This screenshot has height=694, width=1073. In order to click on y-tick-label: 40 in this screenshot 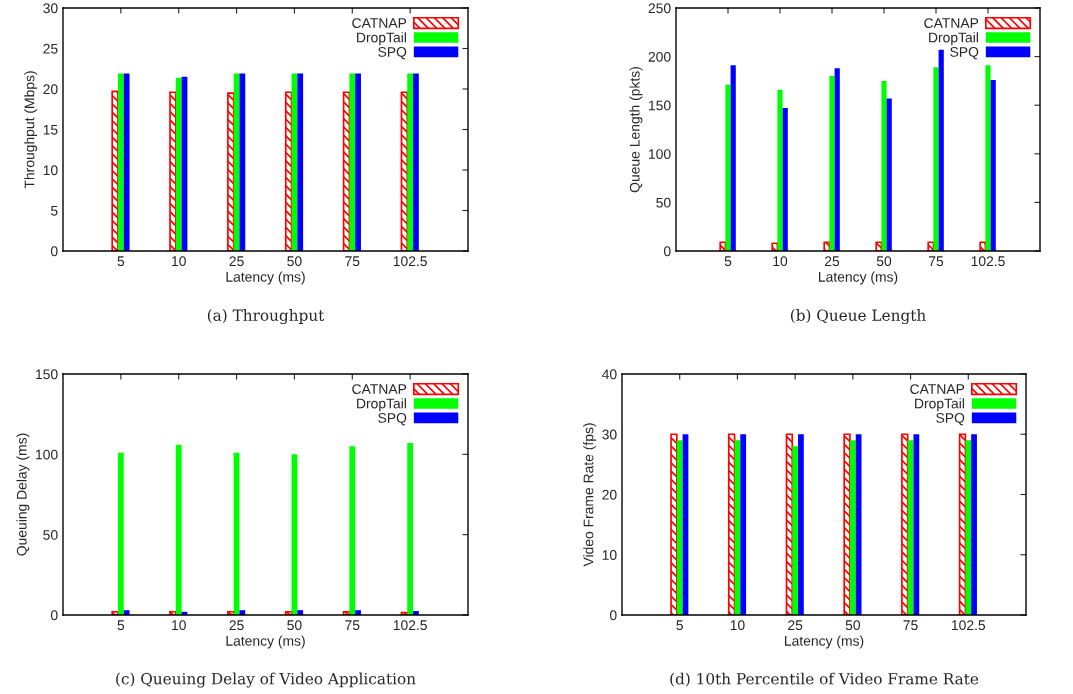, I will do `click(609, 374)`.